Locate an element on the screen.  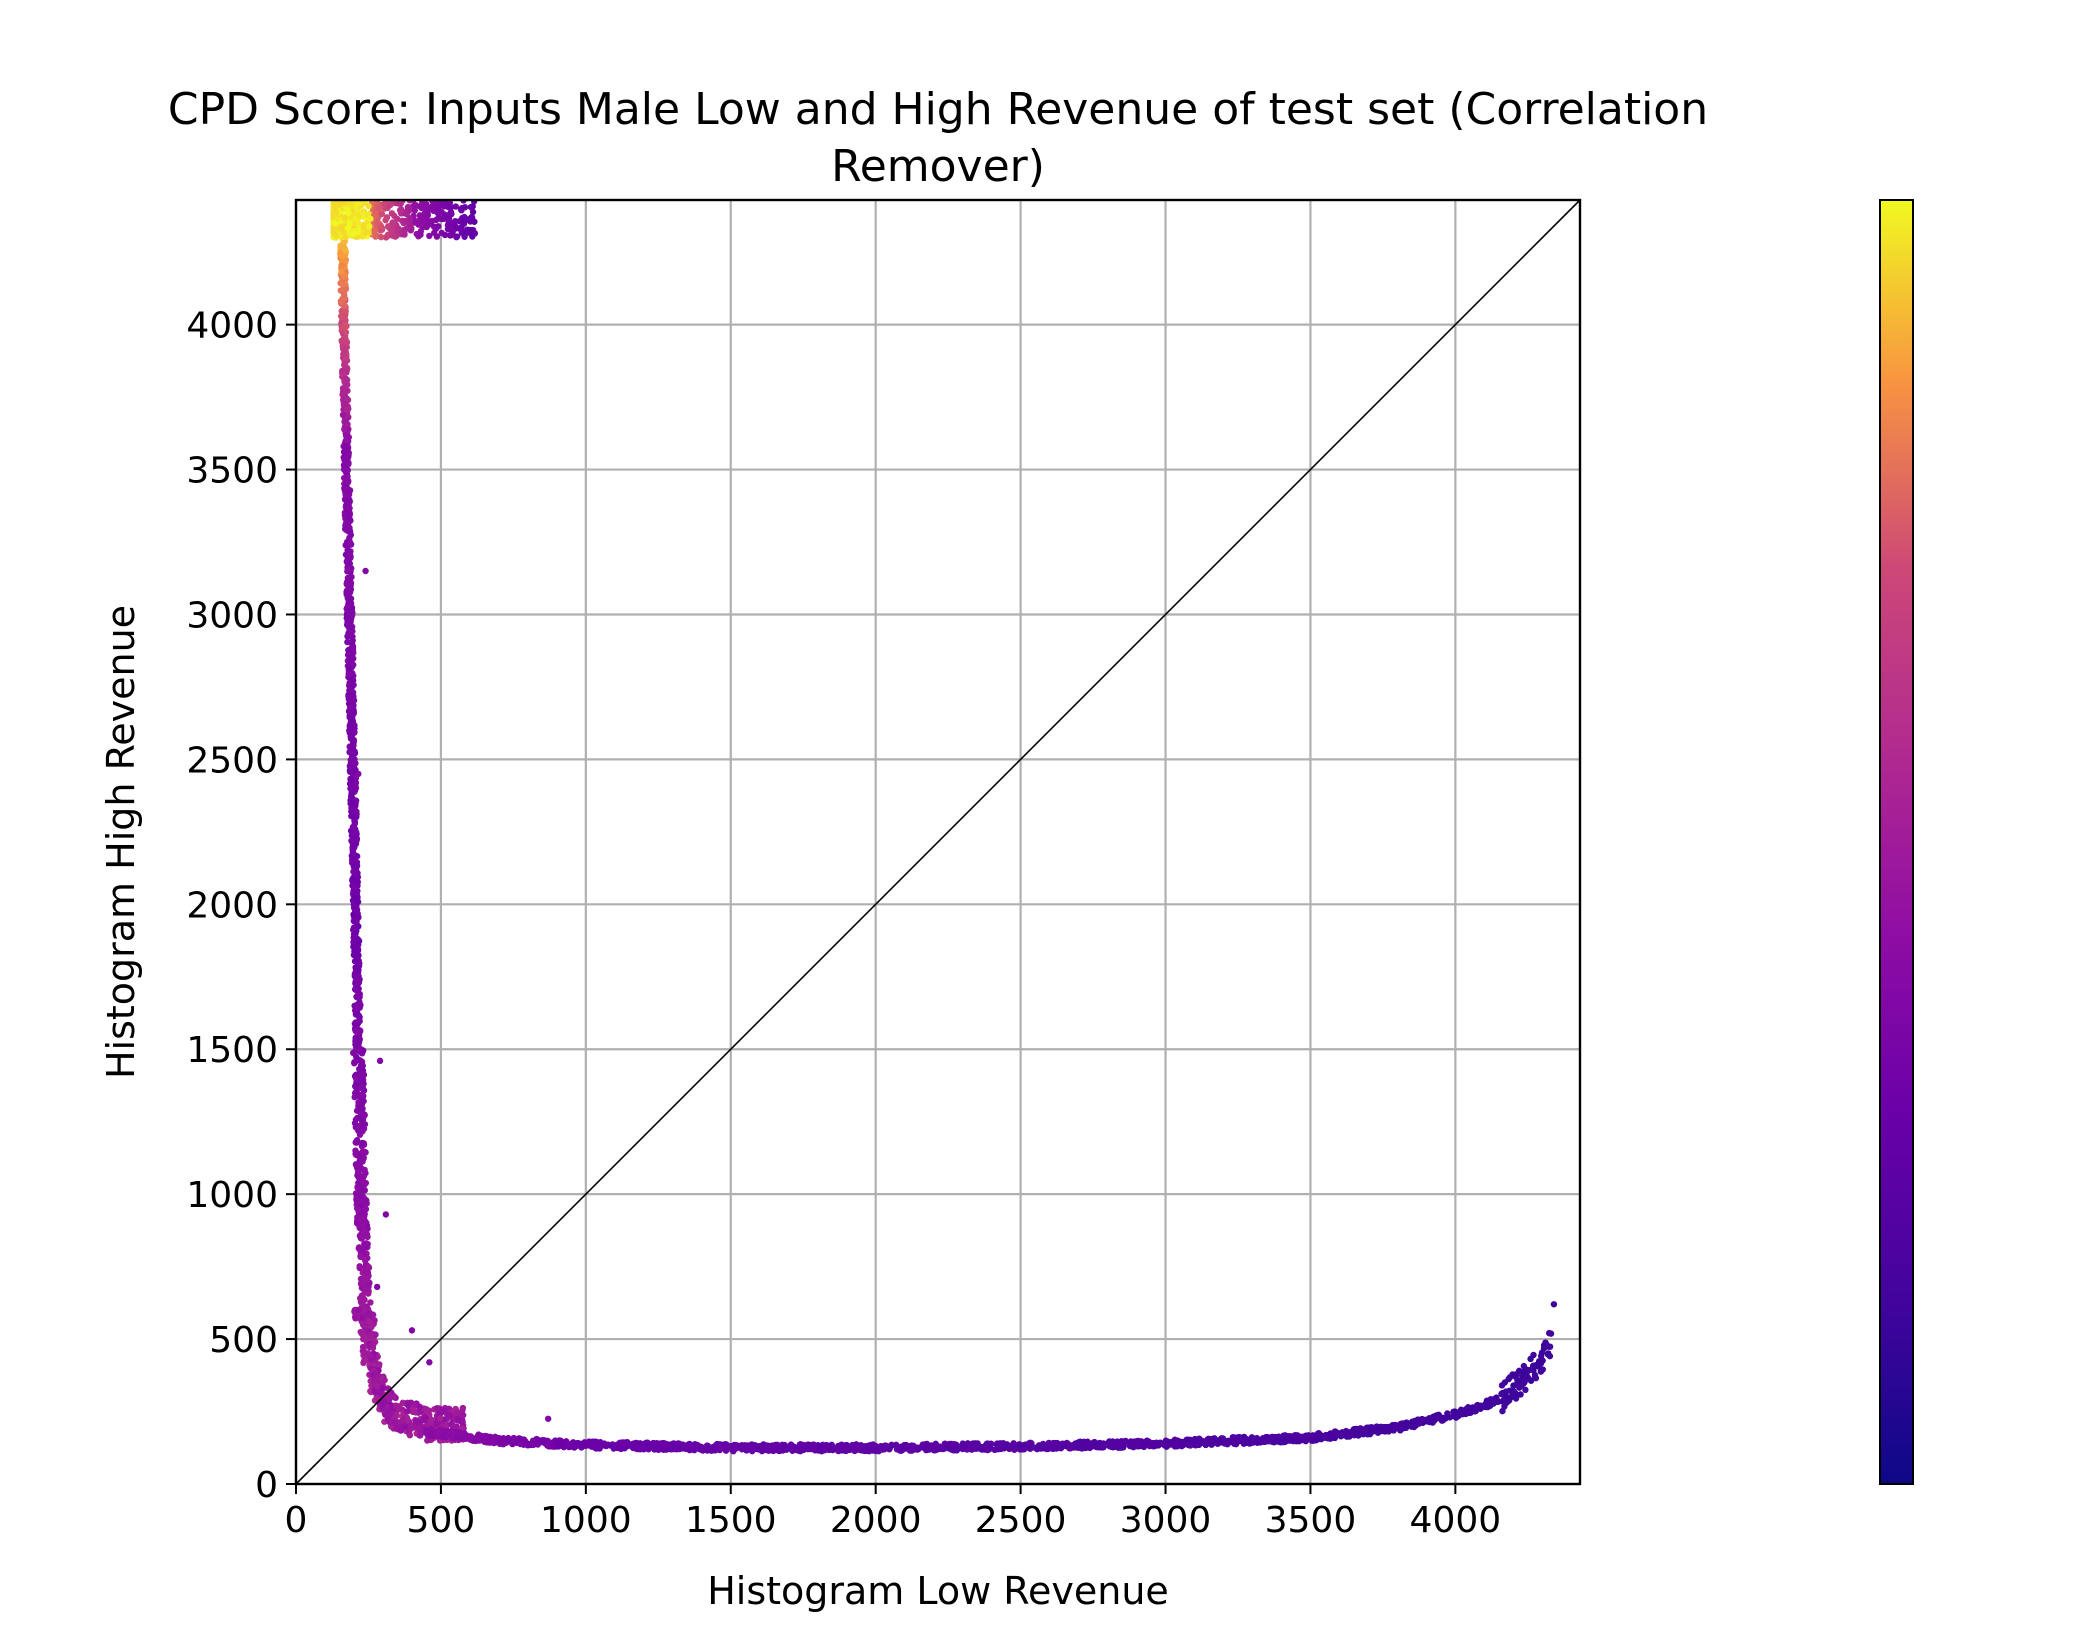
y-tick-label: 1500 is located at coordinates (232, 1050).